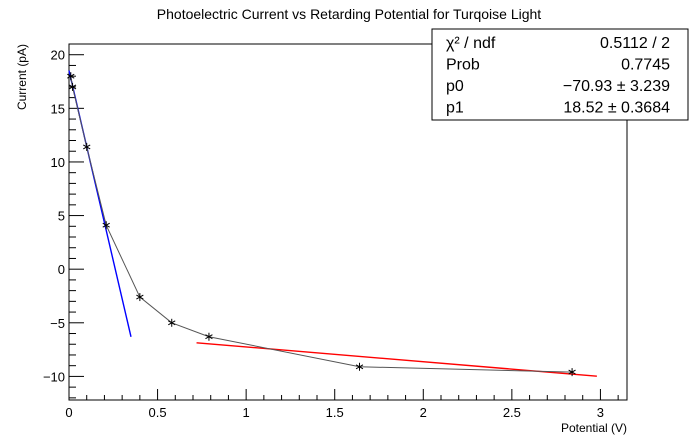 Image resolution: width=698 pixels, height=447 pixels. What do you see at coordinates (61, 269) in the screenshot?
I see `y-tick-label: 0` at bounding box center [61, 269].